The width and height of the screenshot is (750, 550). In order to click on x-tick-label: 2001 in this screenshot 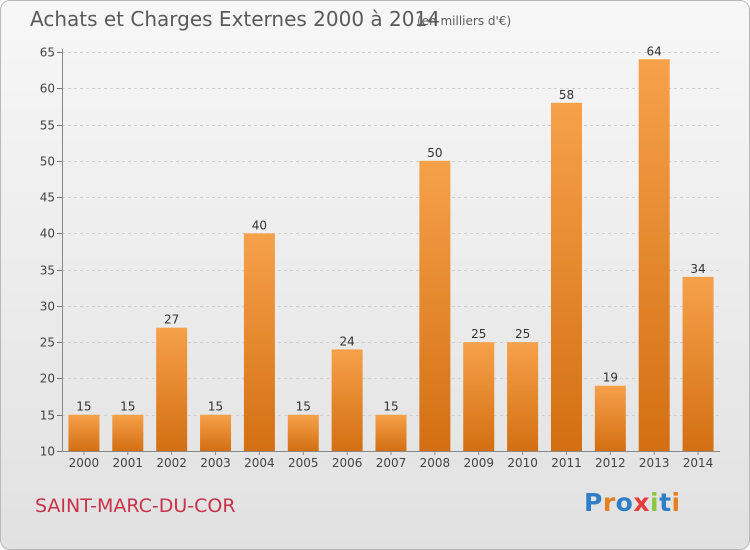, I will do `click(128, 463)`.